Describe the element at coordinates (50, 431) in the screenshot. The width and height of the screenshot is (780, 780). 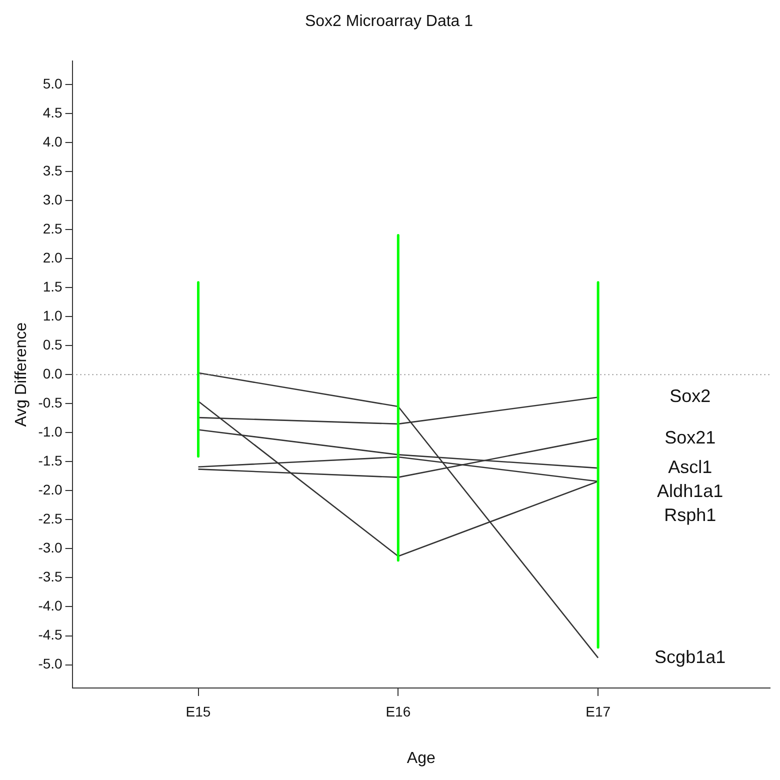
I see `y-tick-label: -1.0` at that location.